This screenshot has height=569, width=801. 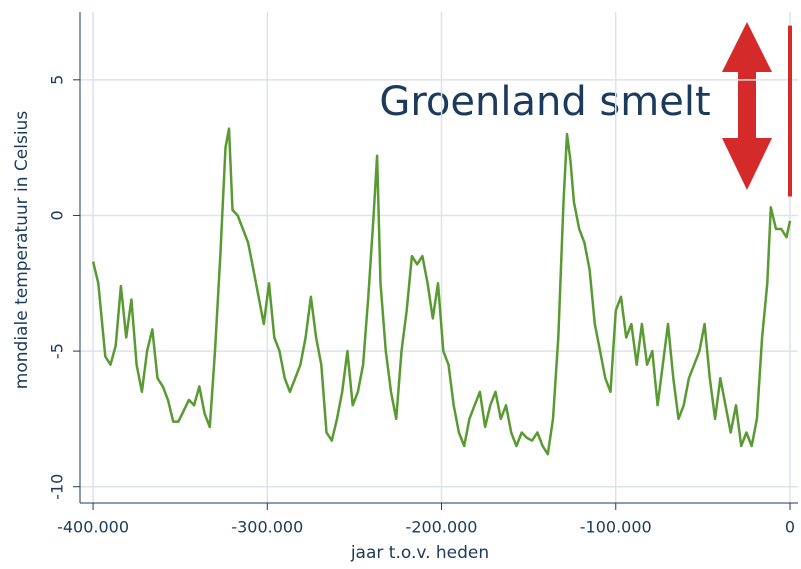 What do you see at coordinates (57, 487) in the screenshot?
I see `y-tick-label: -10` at bounding box center [57, 487].